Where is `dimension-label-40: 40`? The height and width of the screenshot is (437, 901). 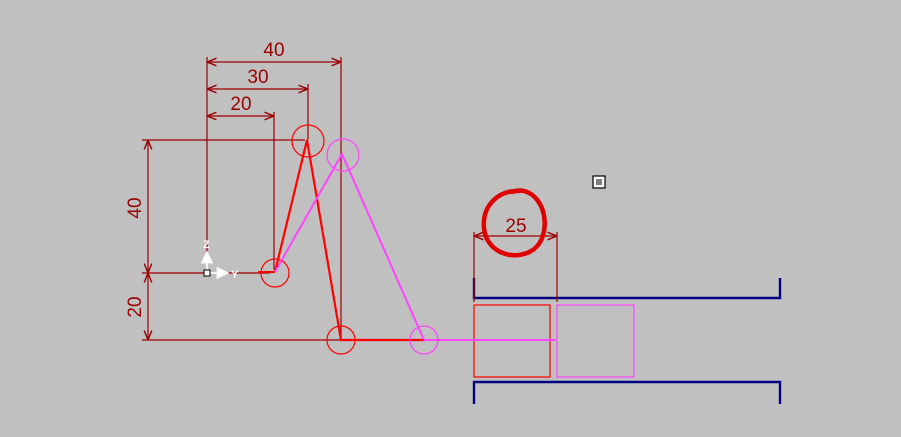 dimension-label-40: 40 is located at coordinates (273, 50).